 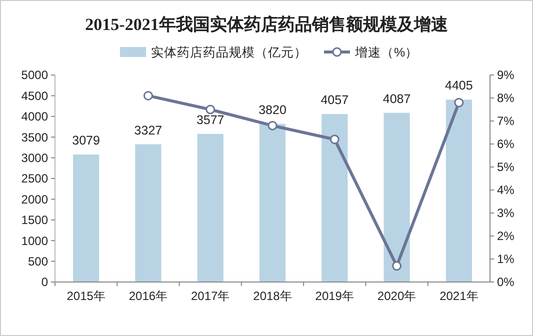 I want to click on y2-tick-label: 1%, so click(x=506, y=259).